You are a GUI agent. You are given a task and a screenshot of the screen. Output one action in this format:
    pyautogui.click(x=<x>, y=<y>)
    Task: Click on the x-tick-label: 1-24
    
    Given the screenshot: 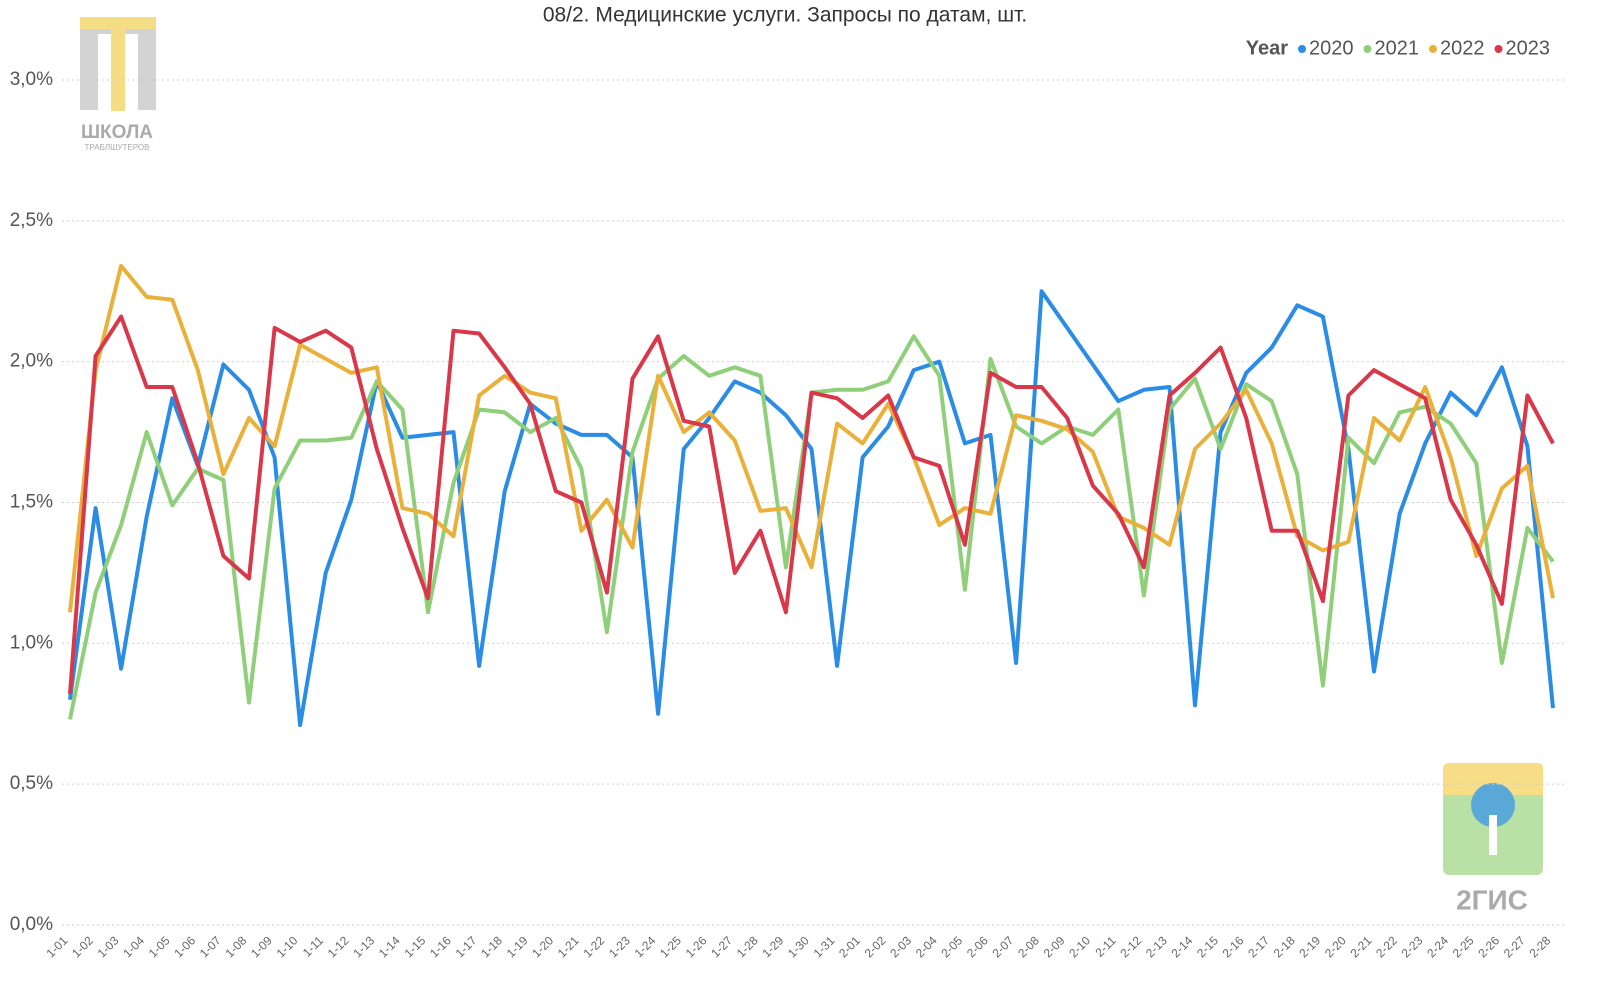 What is the action you would take?
    pyautogui.click(x=645, y=946)
    